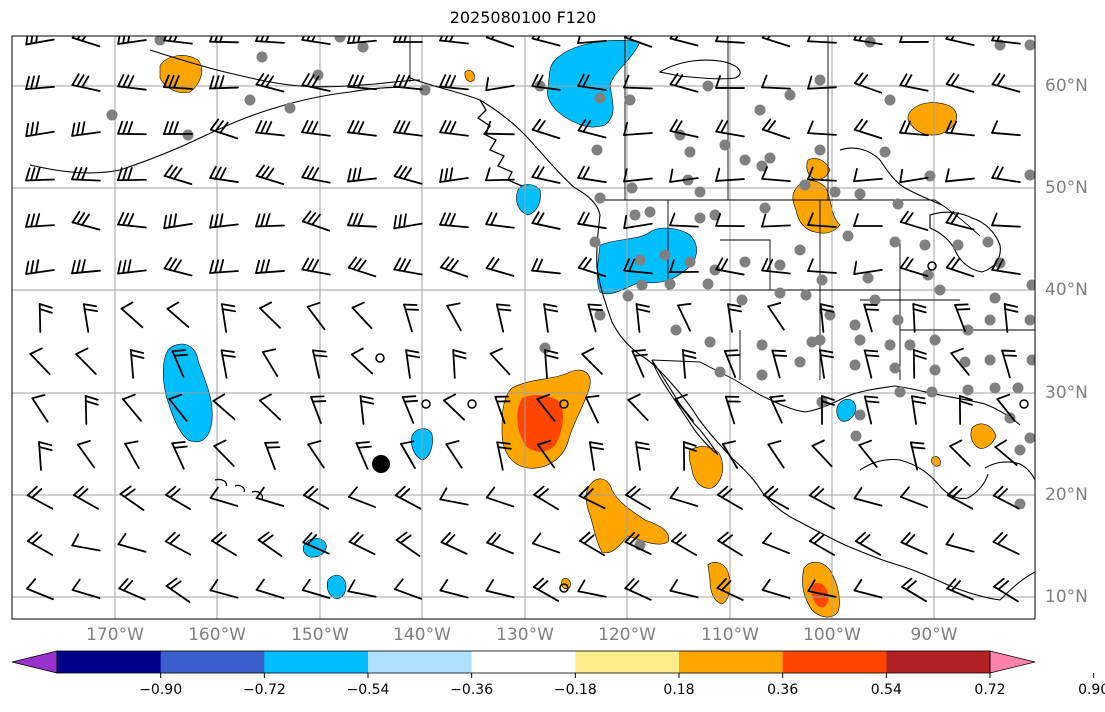  What do you see at coordinates (820, 595) in the screenshot?
I see `strong-positive-field-blob` at bounding box center [820, 595].